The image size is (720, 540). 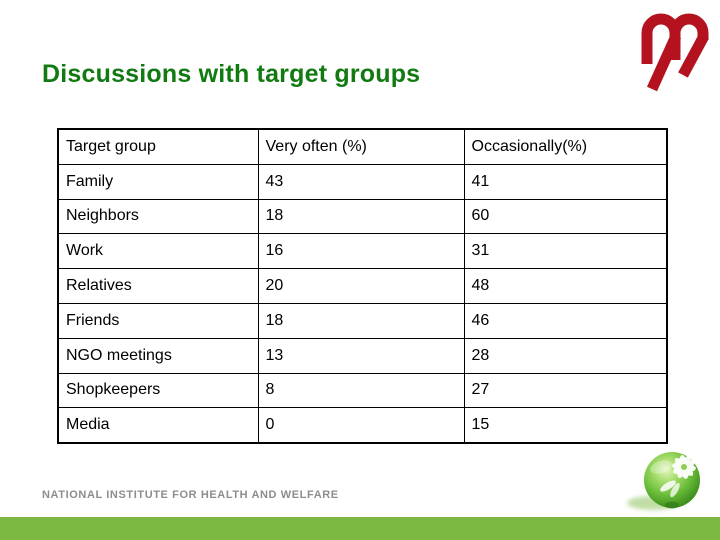 I want to click on column-header: Very often (%), so click(x=361, y=146).